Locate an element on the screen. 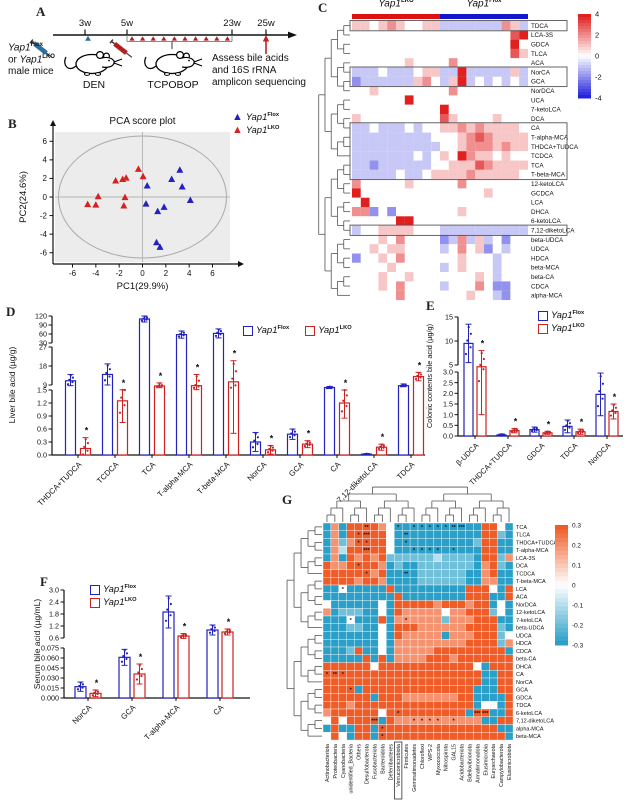 The width and height of the screenshot is (639, 801). svg-text: beta-UDCA is located at coordinates (530, 629).